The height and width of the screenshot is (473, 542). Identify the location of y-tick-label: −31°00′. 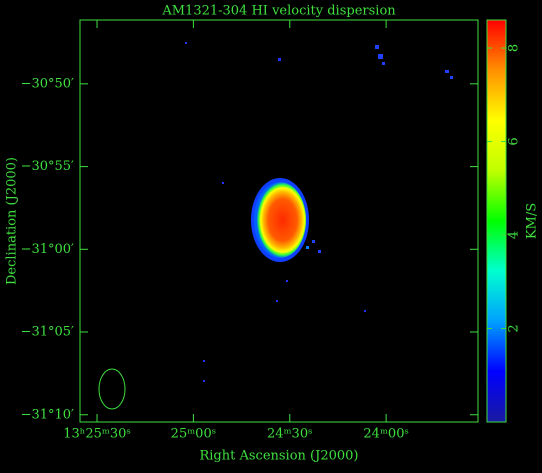
(47, 249).